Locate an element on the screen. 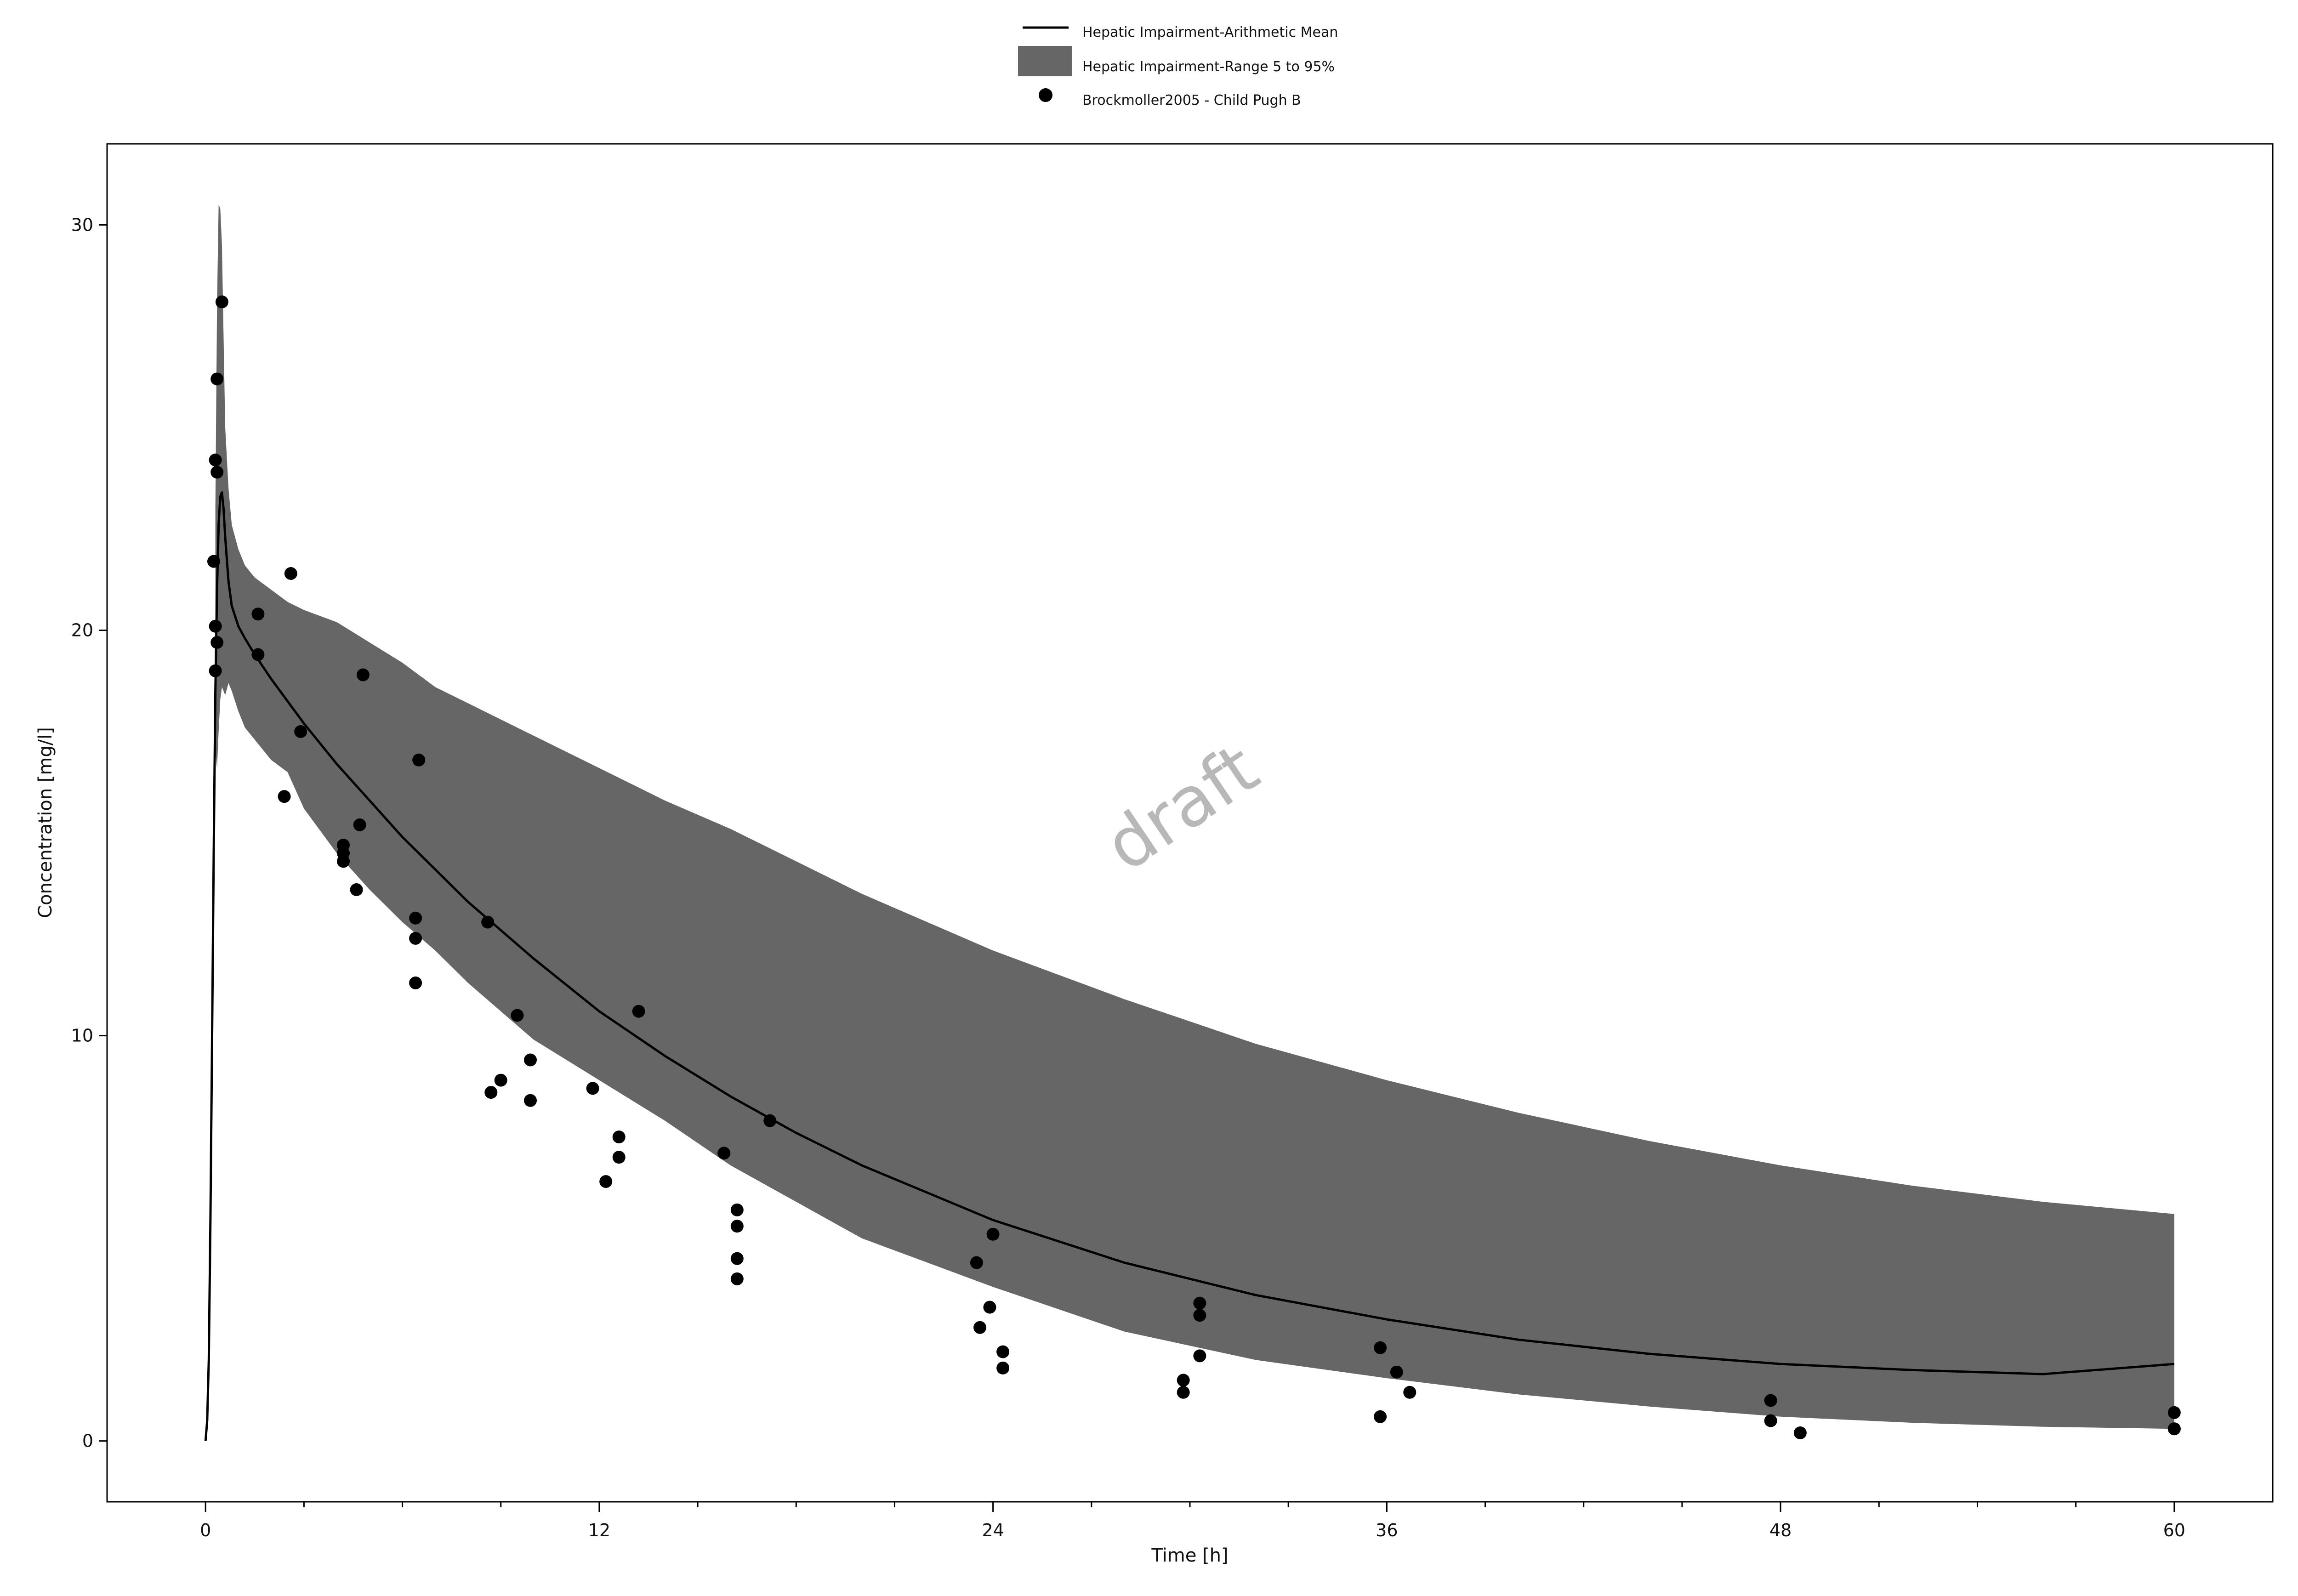 Image resolution: width=2298 pixels, height=1596 pixels. x-tick-label: 48 is located at coordinates (1780, 1530).